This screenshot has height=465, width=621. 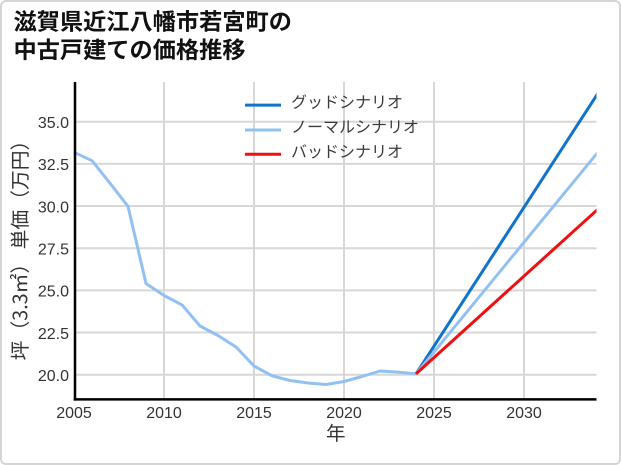 What do you see at coordinates (74, 413) in the screenshot?
I see `svg-text: 2005` at bounding box center [74, 413].